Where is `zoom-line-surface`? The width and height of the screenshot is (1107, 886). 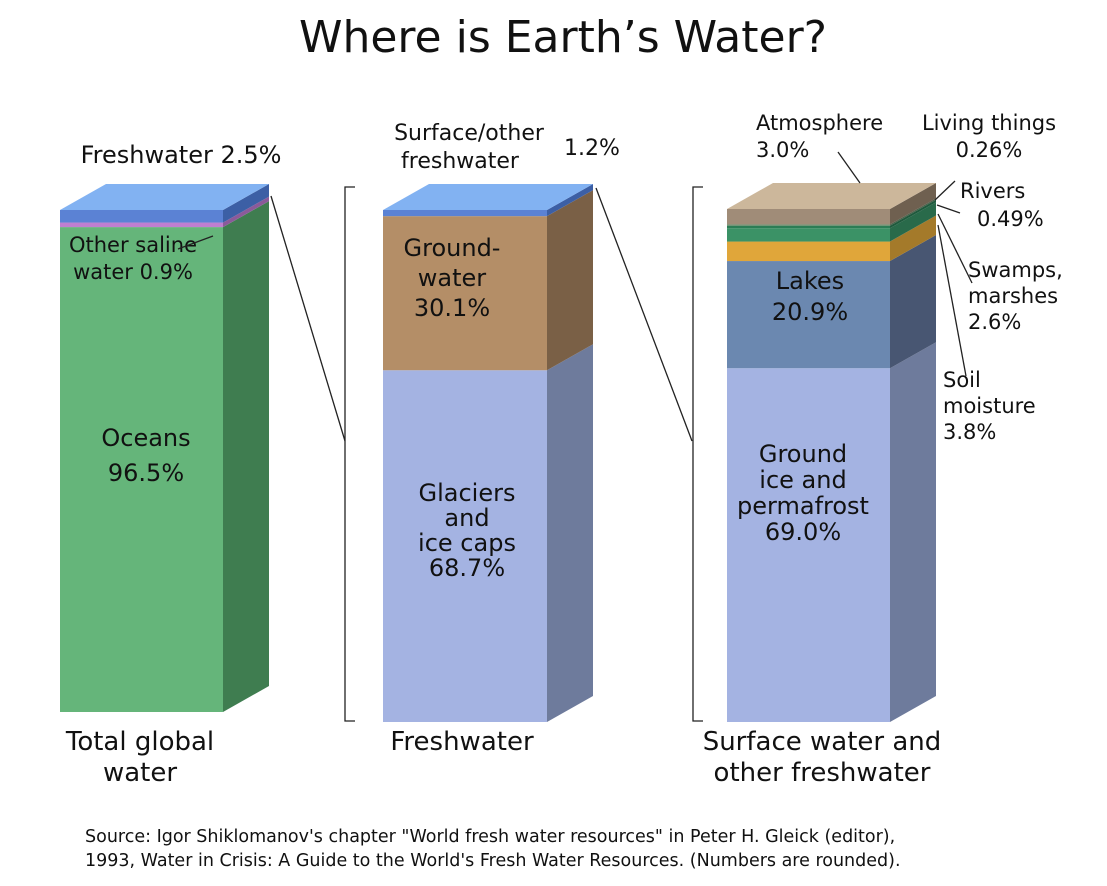
zoom-line-surface is located at coordinates (644, 314).